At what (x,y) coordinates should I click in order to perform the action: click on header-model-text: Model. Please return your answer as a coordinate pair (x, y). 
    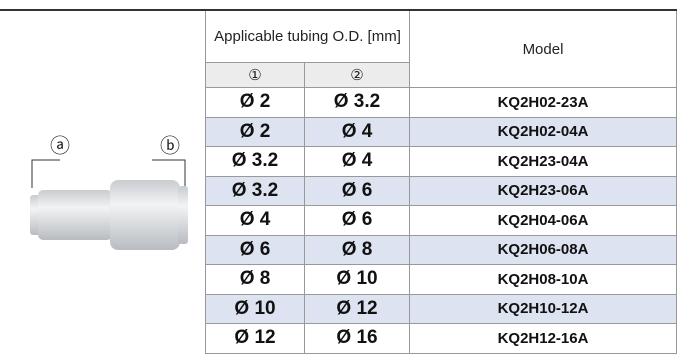
    Looking at the image, I should click on (543, 49).